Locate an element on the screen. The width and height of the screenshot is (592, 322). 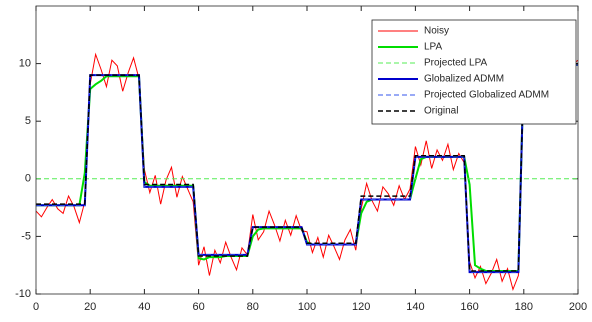
y-tick-label: 0 is located at coordinates (28, 179).